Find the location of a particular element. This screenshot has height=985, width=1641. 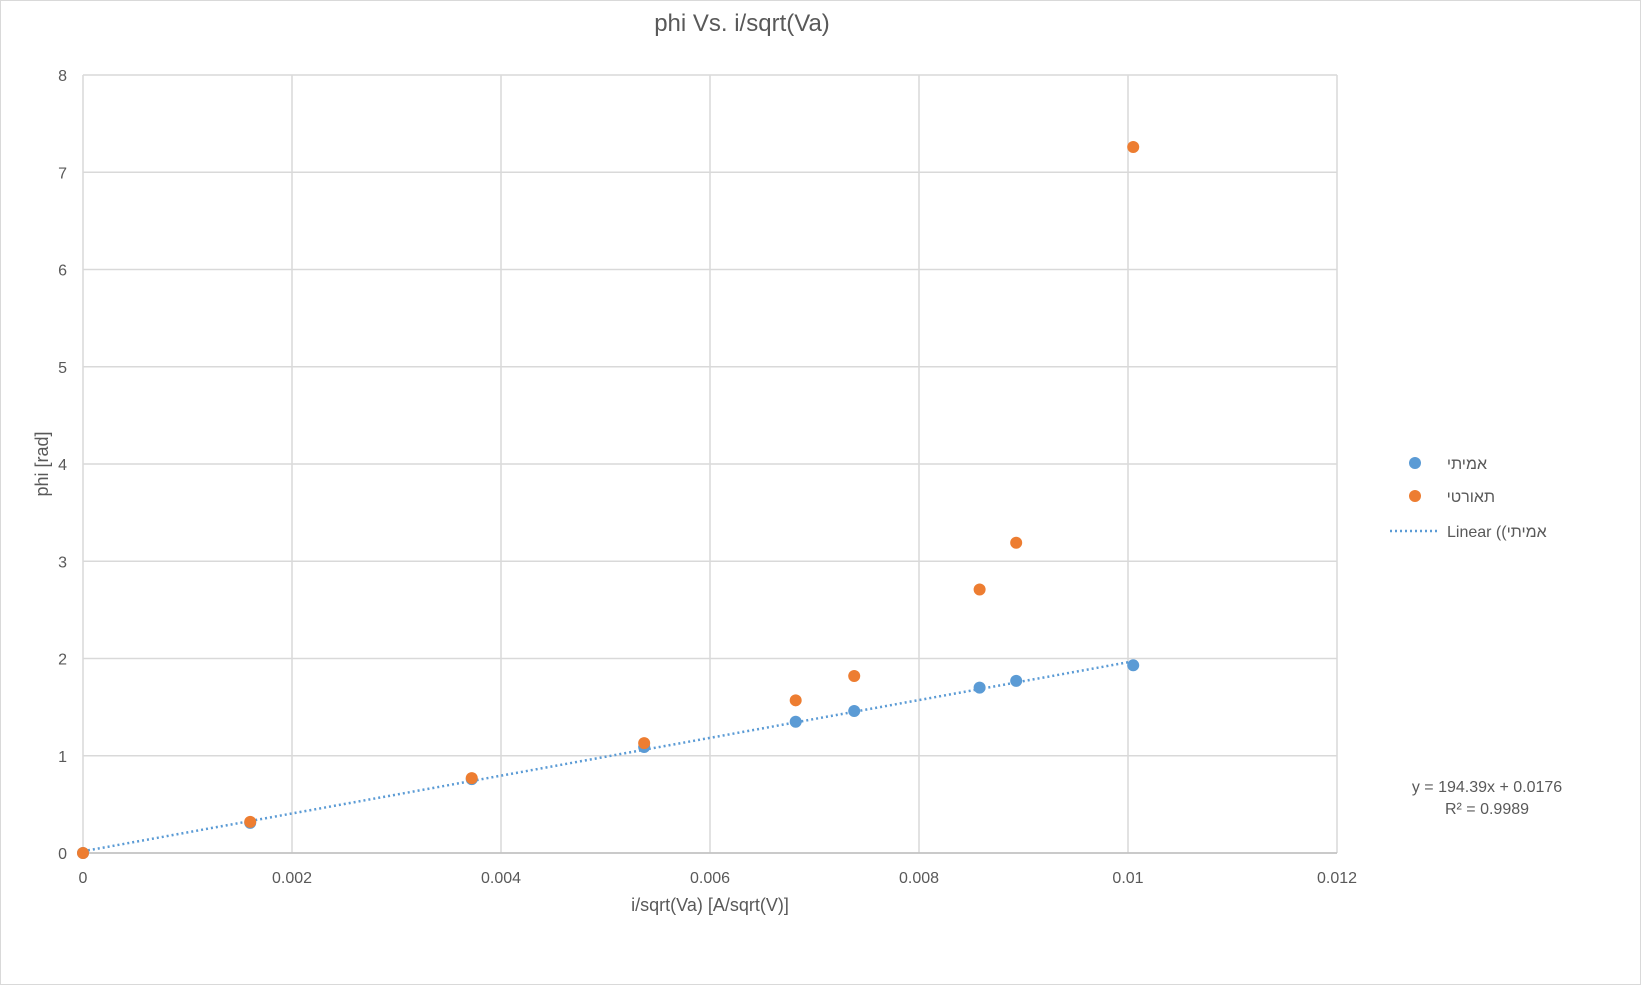

y-tick-label: 6 is located at coordinates (62, 271).